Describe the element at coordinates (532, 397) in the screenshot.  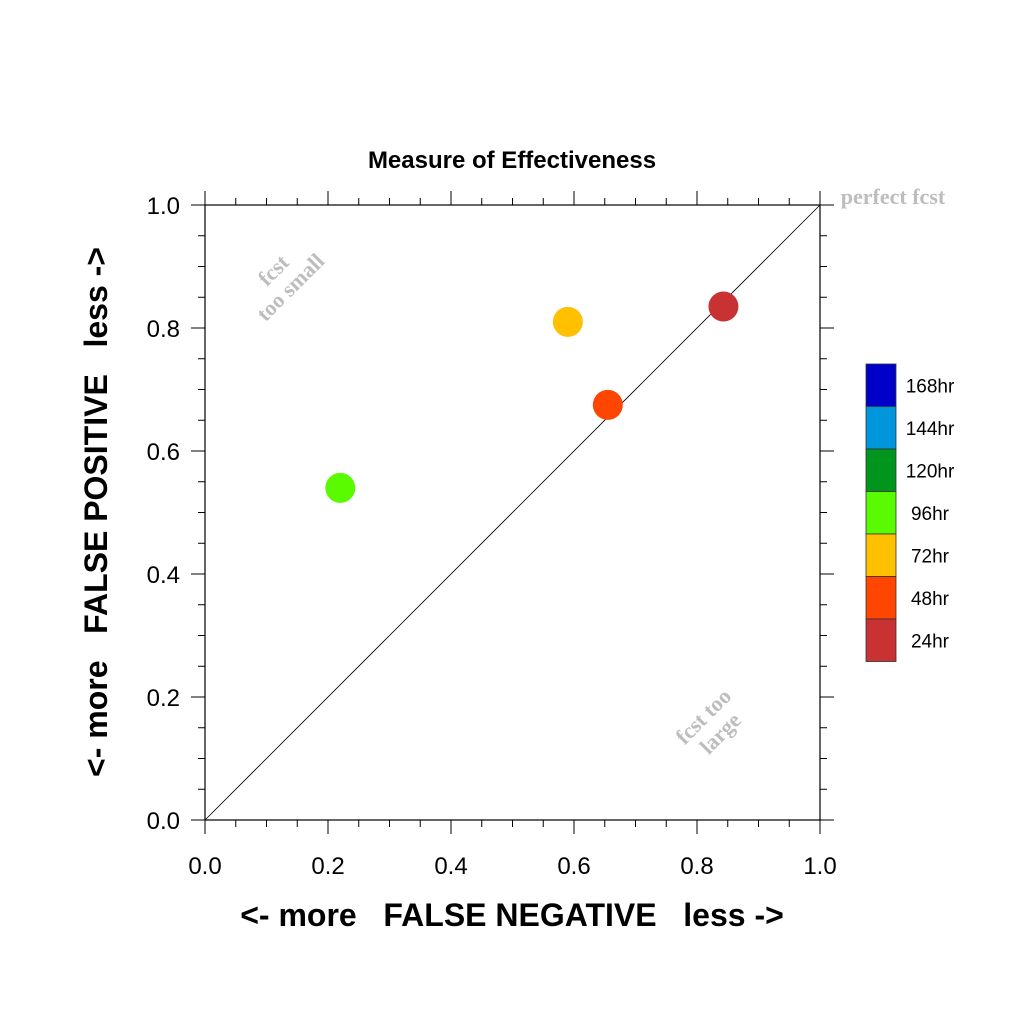
I see `data-points` at that location.